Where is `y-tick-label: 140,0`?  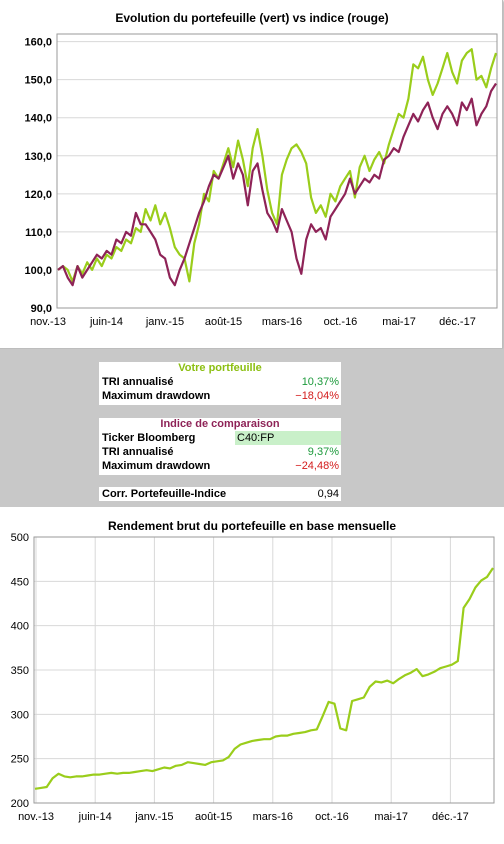
y-tick-label: 140,0 is located at coordinates (38, 119).